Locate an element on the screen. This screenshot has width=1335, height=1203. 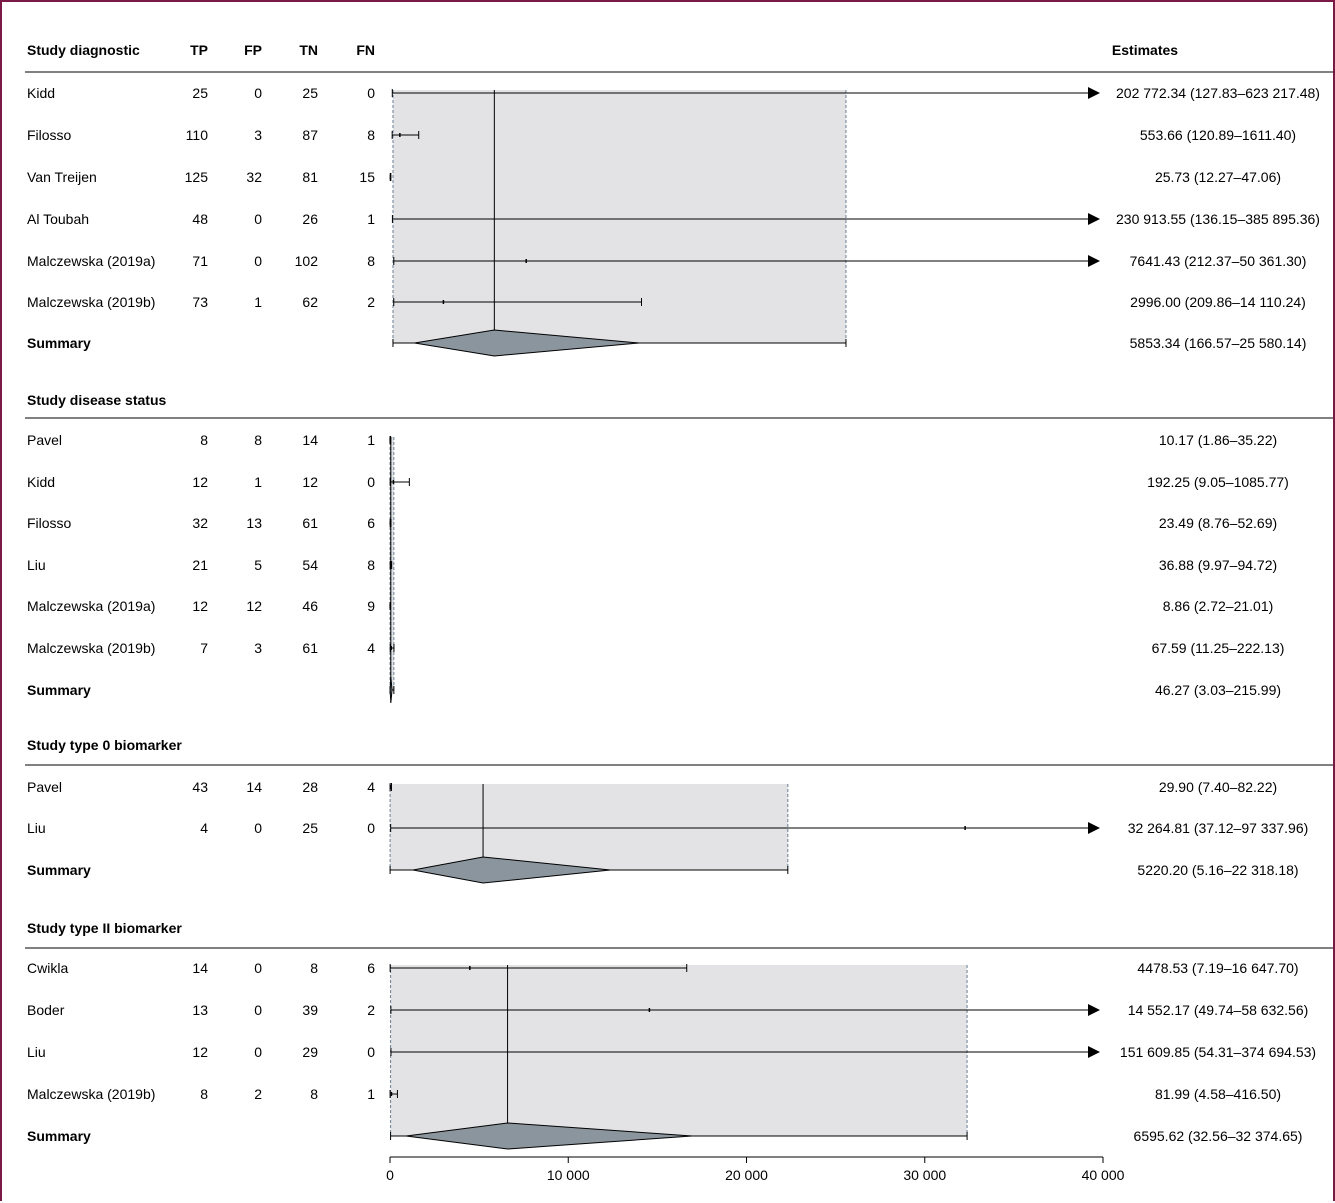
tn-value: 102 is located at coordinates (307, 261).